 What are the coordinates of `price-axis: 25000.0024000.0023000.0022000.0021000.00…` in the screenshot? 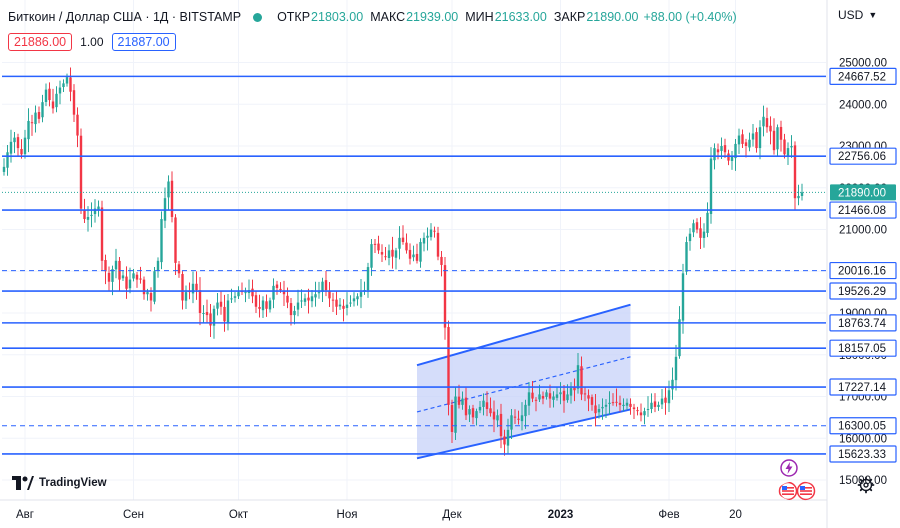 It's located at (861, 264).